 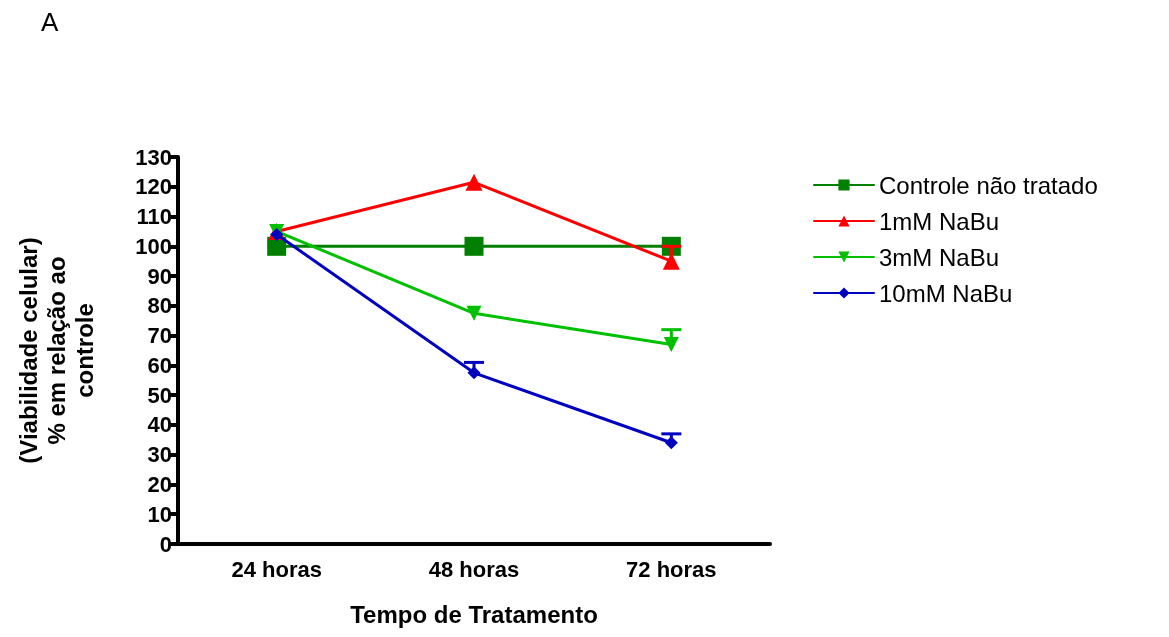 I want to click on legend-label: Controle não tratado, so click(x=988, y=185).